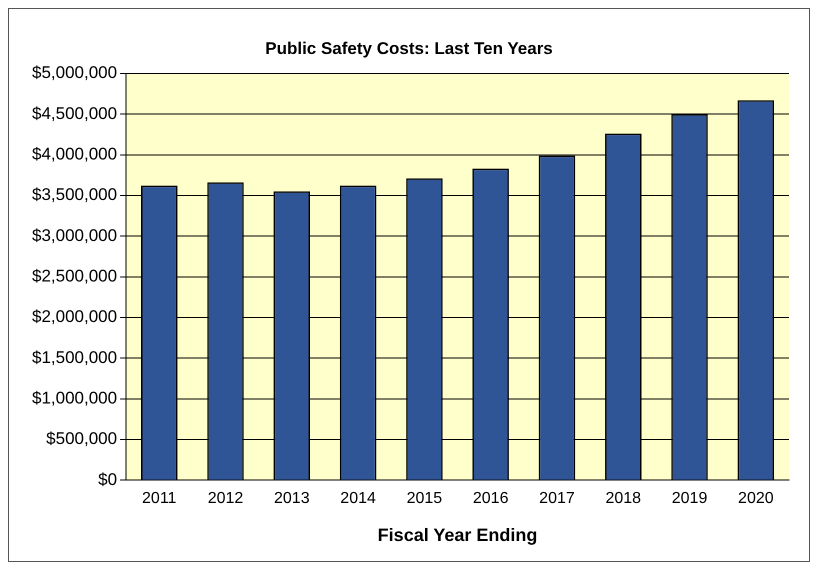 Image resolution: width=817 pixels, height=571 pixels. Describe the element at coordinates (409, 48) in the screenshot. I see `chart-title: Public Safety Costs: Last Ten Years` at that location.